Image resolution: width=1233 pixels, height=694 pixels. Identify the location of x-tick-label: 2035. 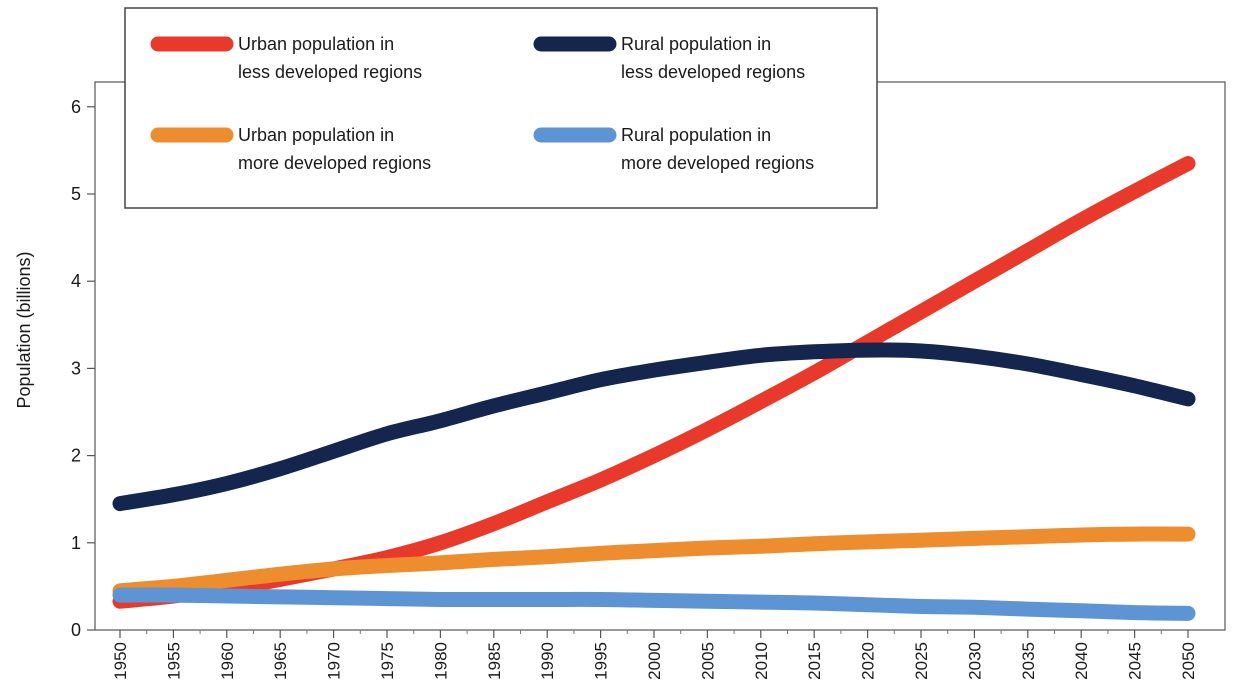
(1028, 661).